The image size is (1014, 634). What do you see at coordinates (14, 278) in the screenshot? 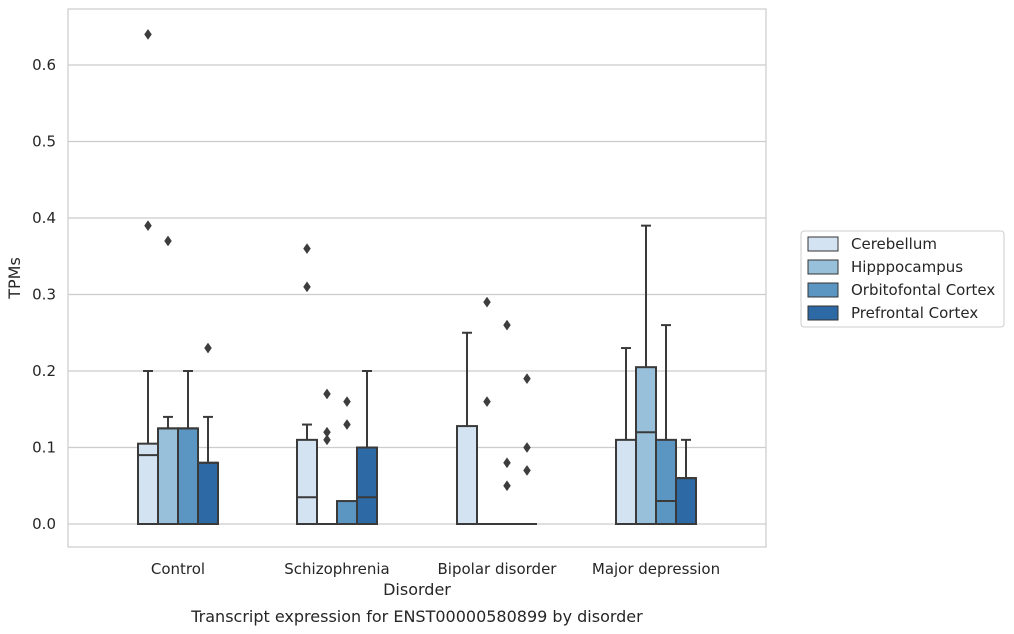
I see `y-axis-title: TPMs` at bounding box center [14, 278].